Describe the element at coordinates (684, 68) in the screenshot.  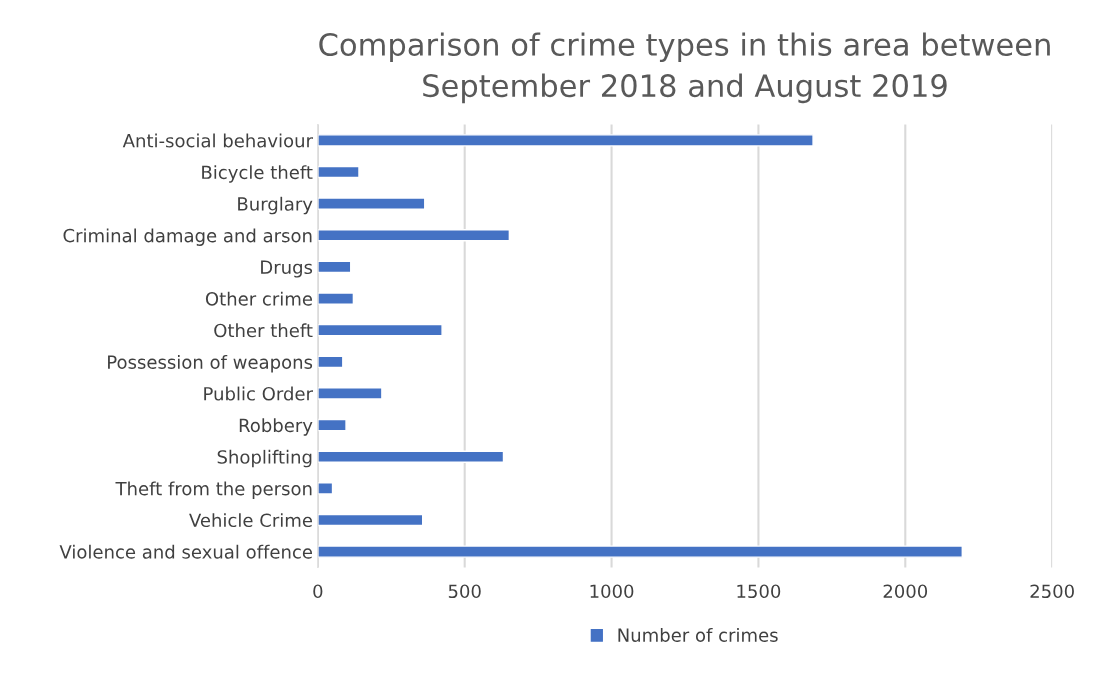
I see `chart-title: Comparison of crime types in this area between September 2018 and August 2019` at that location.